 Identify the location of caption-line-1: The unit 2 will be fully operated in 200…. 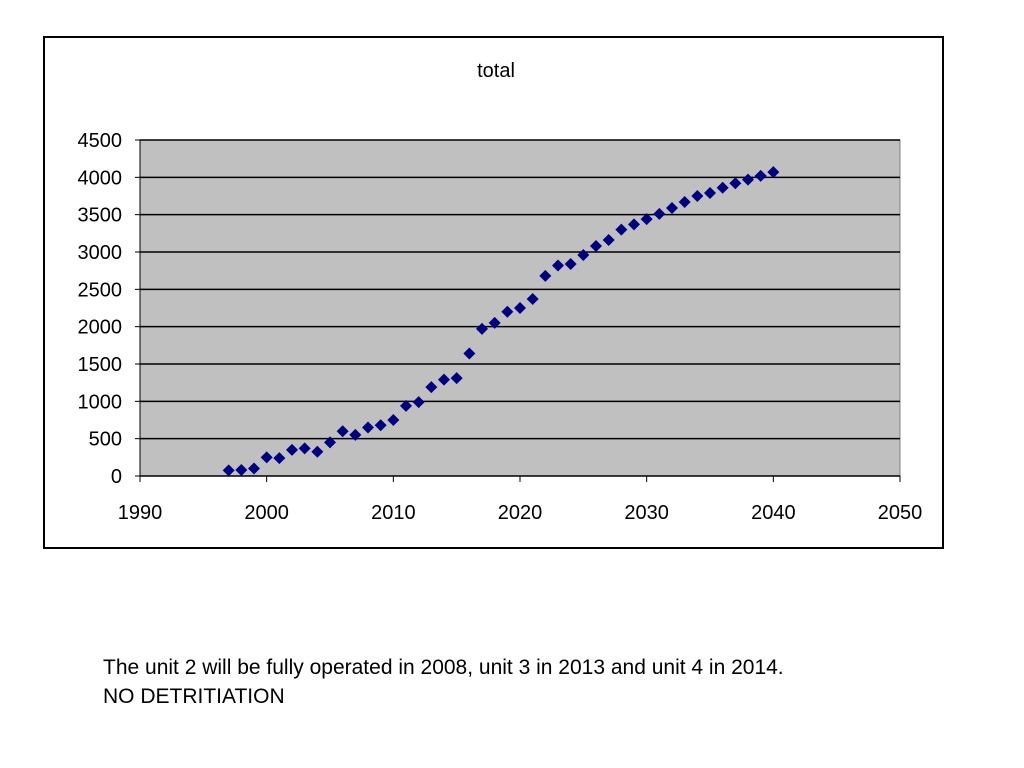
(443, 667).